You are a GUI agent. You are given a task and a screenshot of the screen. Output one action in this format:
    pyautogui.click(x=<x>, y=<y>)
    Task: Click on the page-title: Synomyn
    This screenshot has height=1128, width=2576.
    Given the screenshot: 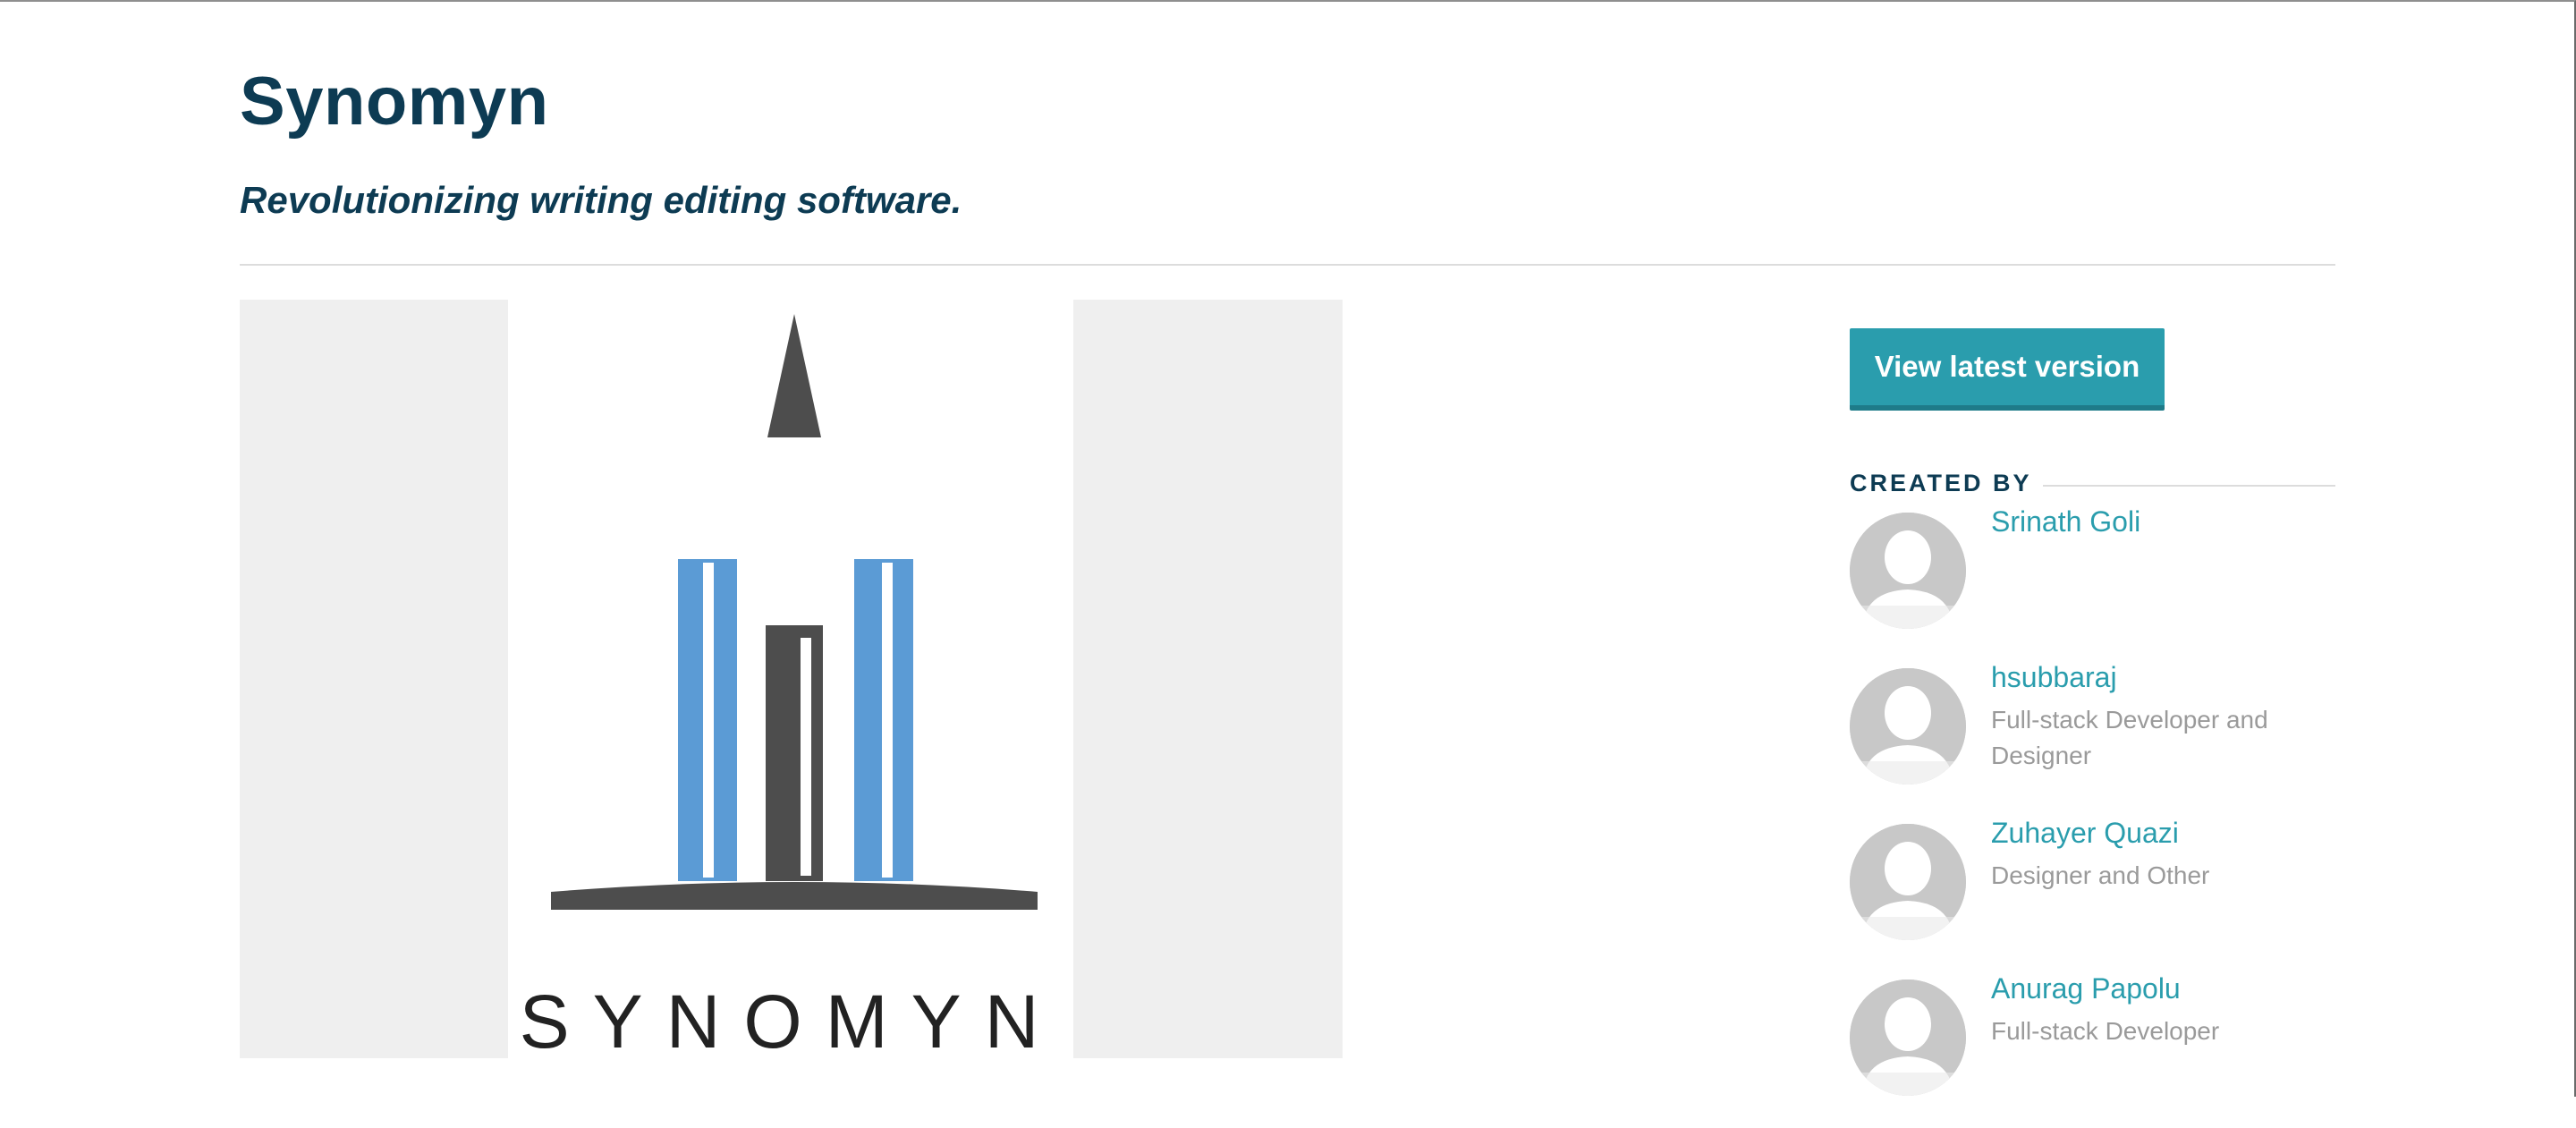 What is the action you would take?
    pyautogui.click(x=394, y=102)
    